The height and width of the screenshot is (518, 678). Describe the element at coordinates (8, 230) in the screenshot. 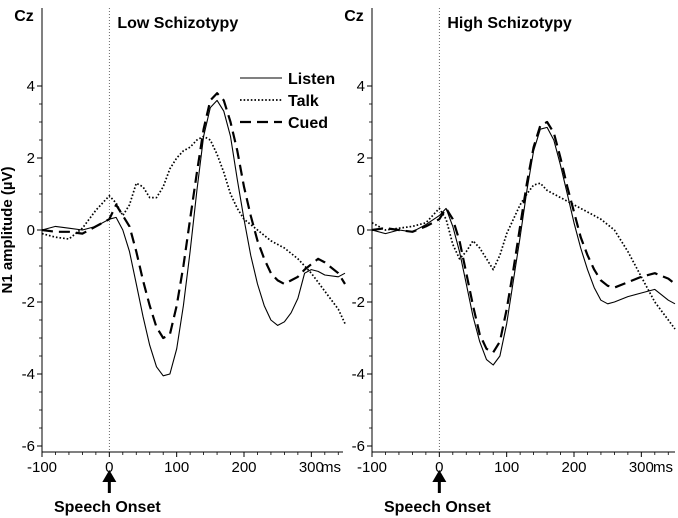

I see `y-axis-label: N1 amplitude (µV)` at that location.